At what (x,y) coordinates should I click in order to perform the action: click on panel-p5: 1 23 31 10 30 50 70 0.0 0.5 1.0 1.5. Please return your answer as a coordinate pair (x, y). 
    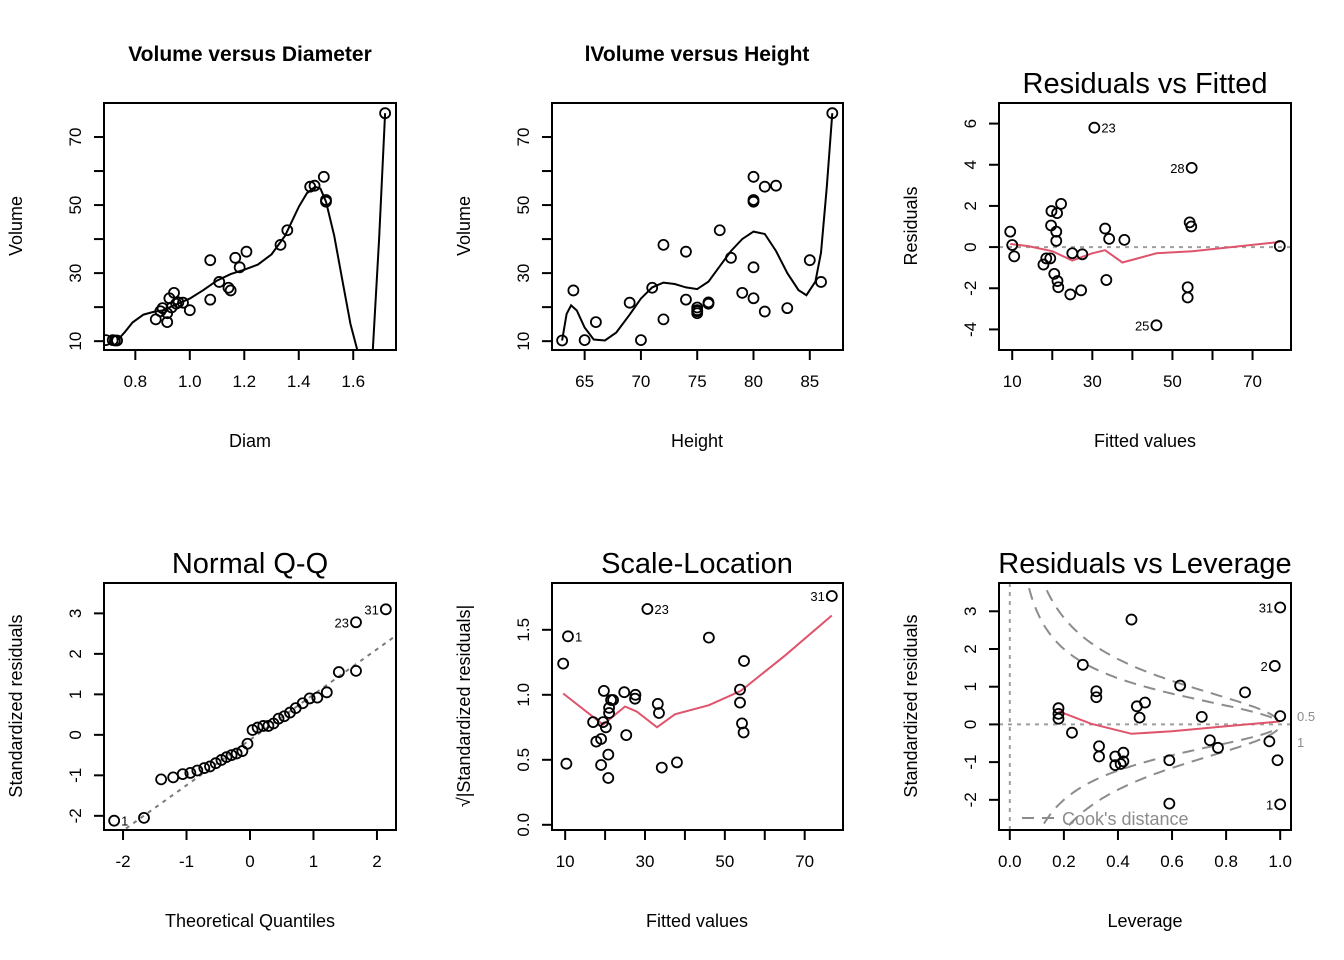
    Looking at the image, I should click on (679, 726).